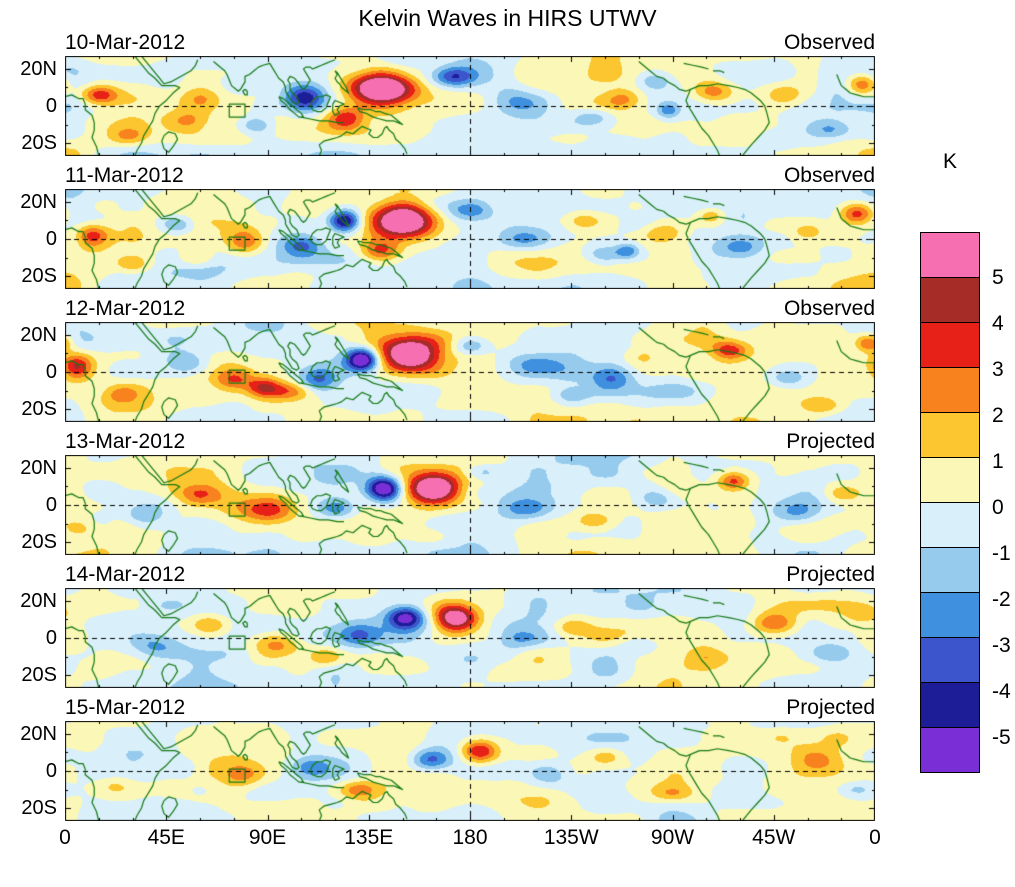 The height and width of the screenshot is (887, 1015). I want to click on panel: 13-Mar-2012 Projected 20N 0 20S, so click(507, 492).